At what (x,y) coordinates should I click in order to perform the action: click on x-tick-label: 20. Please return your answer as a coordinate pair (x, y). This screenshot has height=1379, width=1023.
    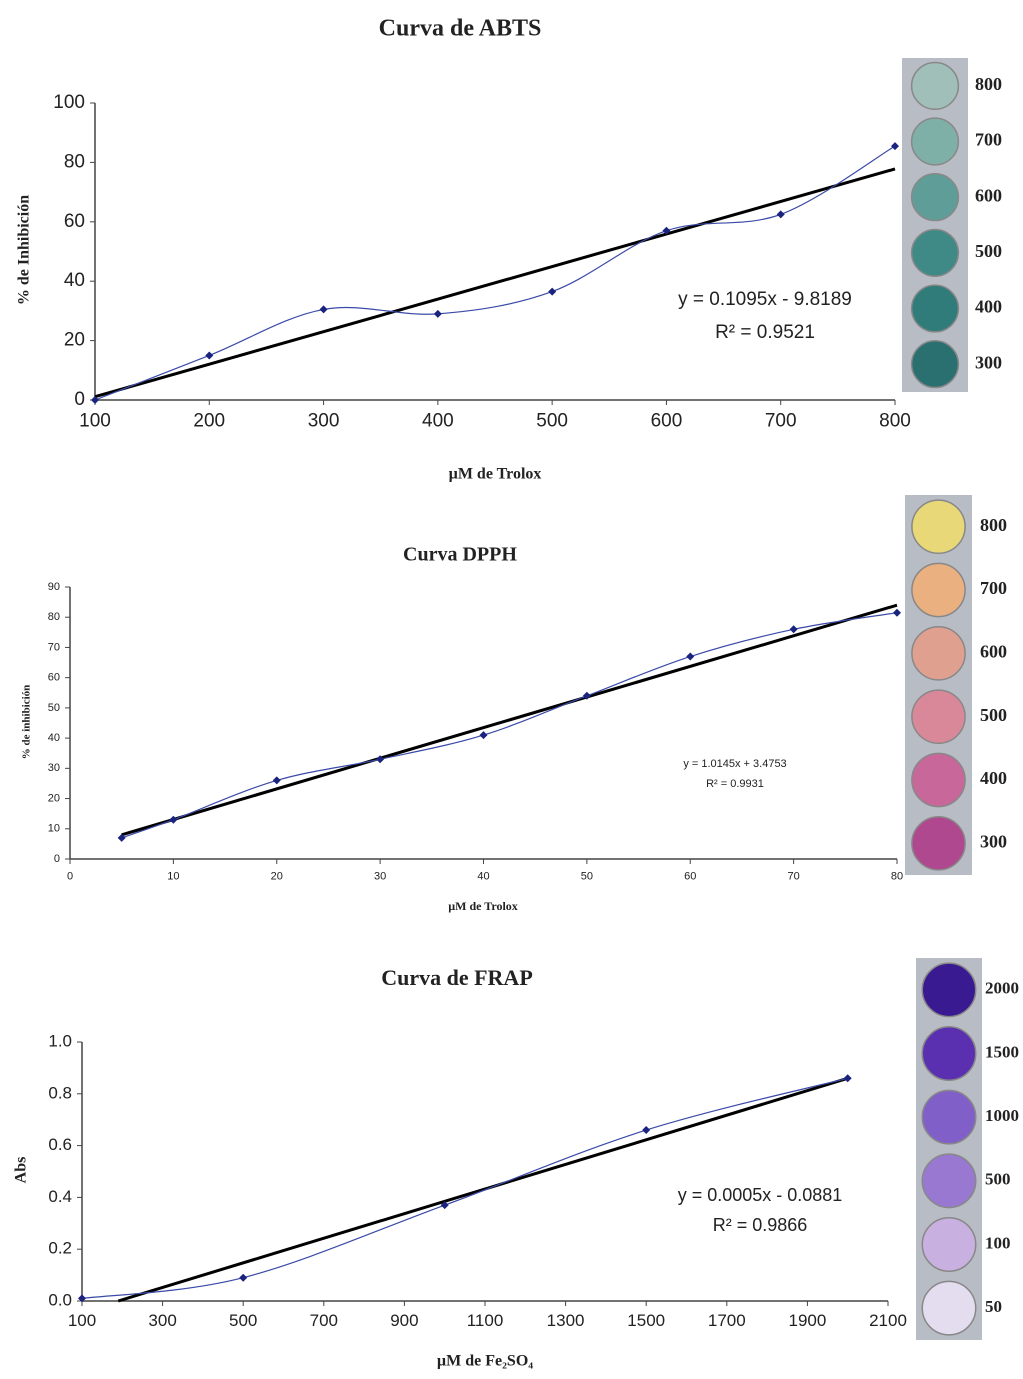
    Looking at the image, I should click on (277, 876).